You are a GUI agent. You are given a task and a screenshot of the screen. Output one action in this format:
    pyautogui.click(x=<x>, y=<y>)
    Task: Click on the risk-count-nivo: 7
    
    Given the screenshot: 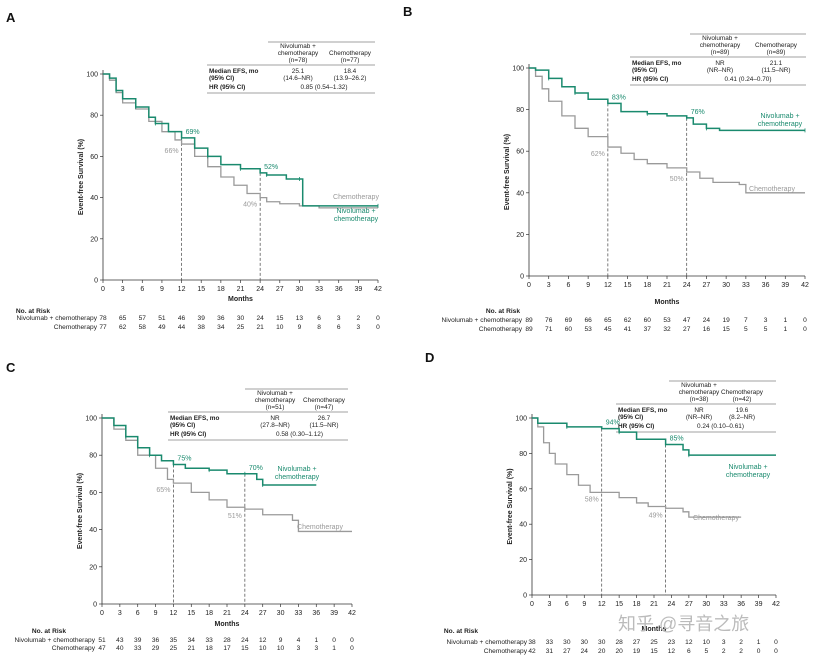 What is the action you would take?
    pyautogui.click(x=746, y=320)
    